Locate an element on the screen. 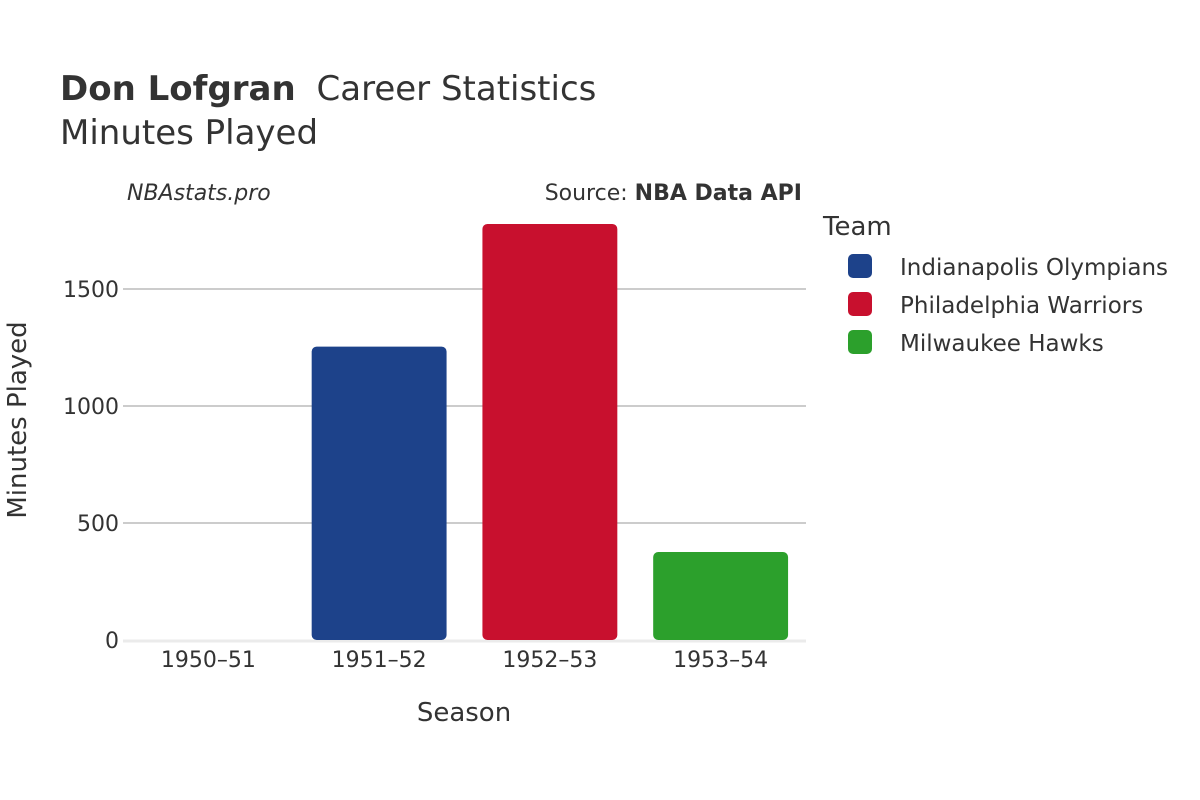 This screenshot has width=1200, height=800. y-tick-label: 500 is located at coordinates (98, 524).